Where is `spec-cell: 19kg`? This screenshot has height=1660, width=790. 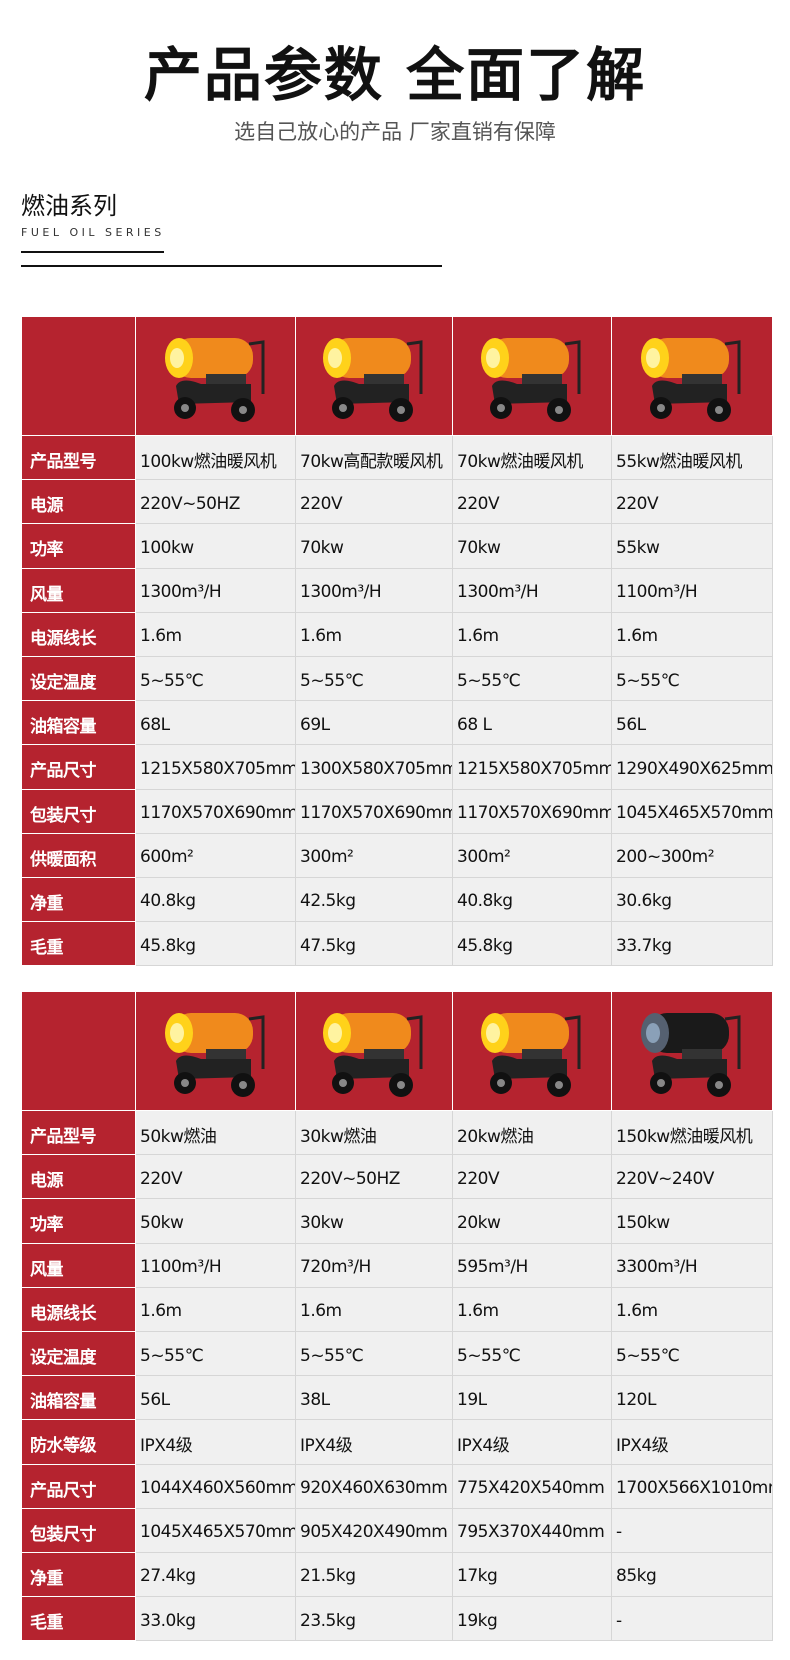 spec-cell: 19kg is located at coordinates (532, 1619).